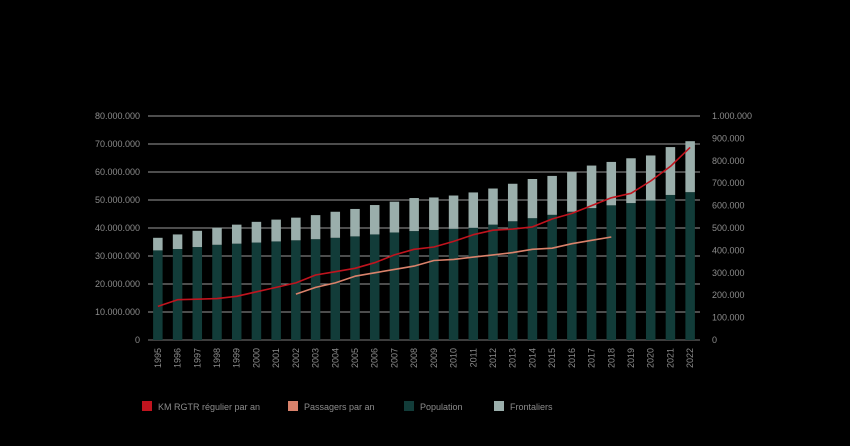  I want to click on x-tick-label: 2010, so click(454, 358).